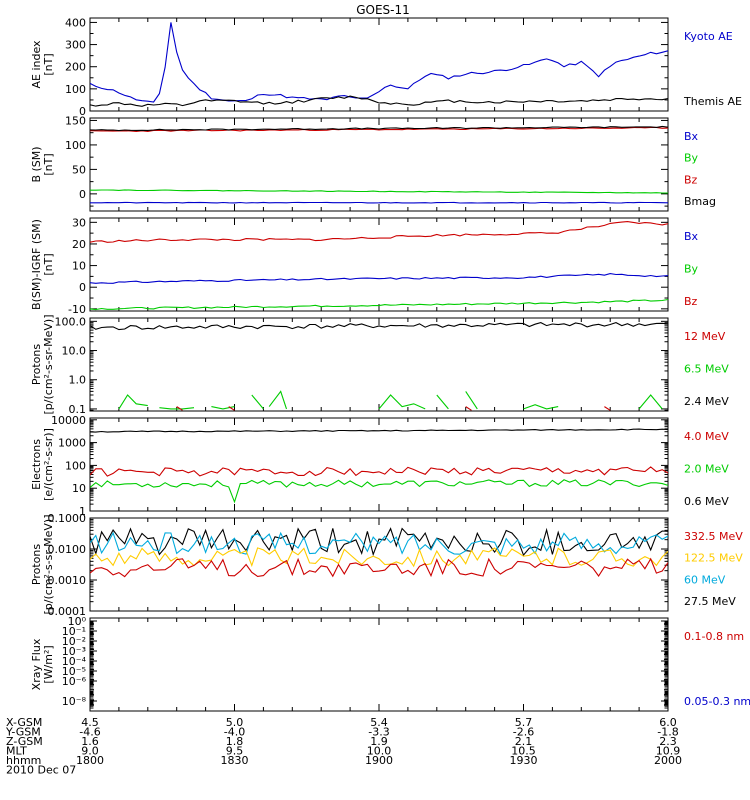 This screenshot has height=800, width=750. Describe the element at coordinates (713, 536) in the screenshot. I see `legend-entry: 332.5 MeV` at that location.